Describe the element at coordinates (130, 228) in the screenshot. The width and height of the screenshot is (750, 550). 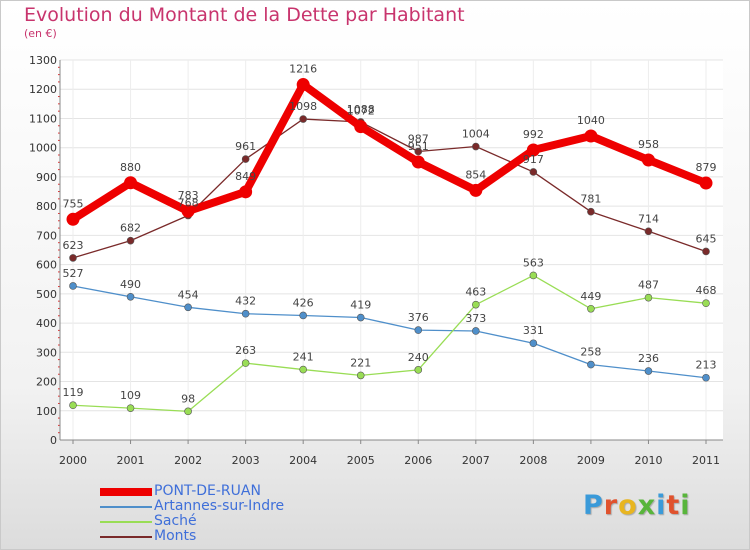
I see `data-label: 682` at that location.